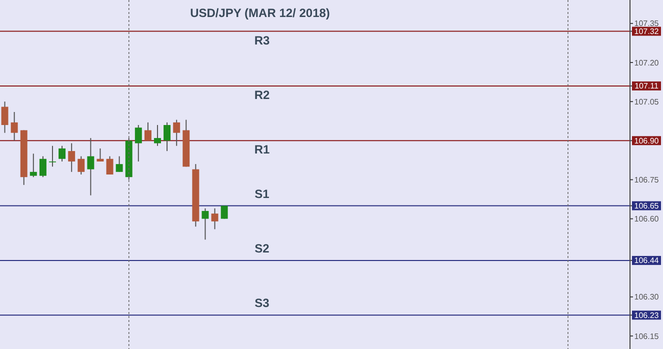  What do you see at coordinates (262, 248) in the screenshot?
I see `ref-line-label: S2` at bounding box center [262, 248].